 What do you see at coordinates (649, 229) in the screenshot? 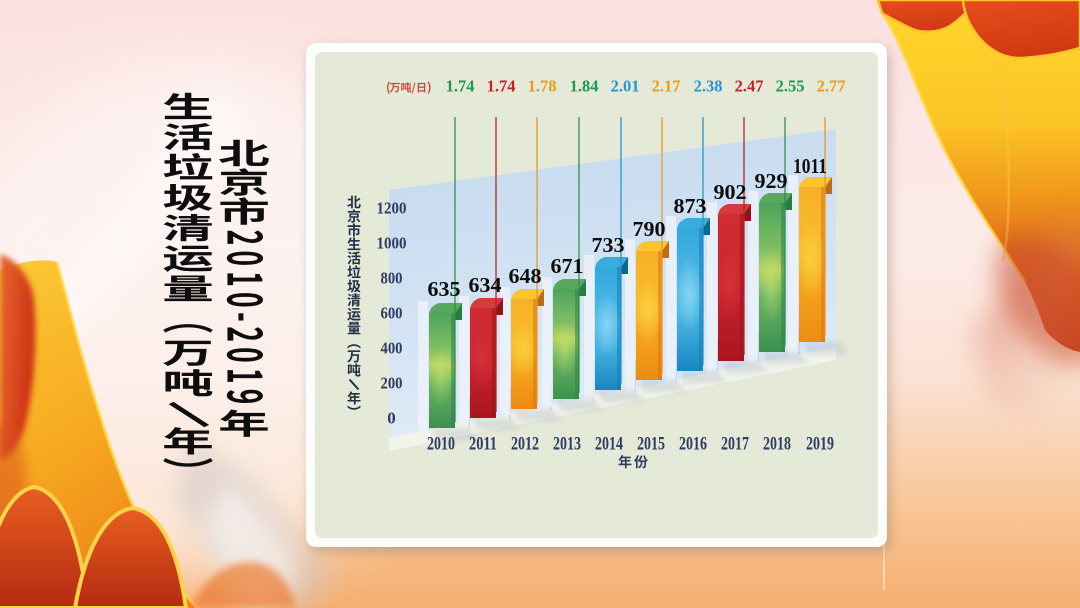
I see `svg-text: 790` at bounding box center [649, 229].